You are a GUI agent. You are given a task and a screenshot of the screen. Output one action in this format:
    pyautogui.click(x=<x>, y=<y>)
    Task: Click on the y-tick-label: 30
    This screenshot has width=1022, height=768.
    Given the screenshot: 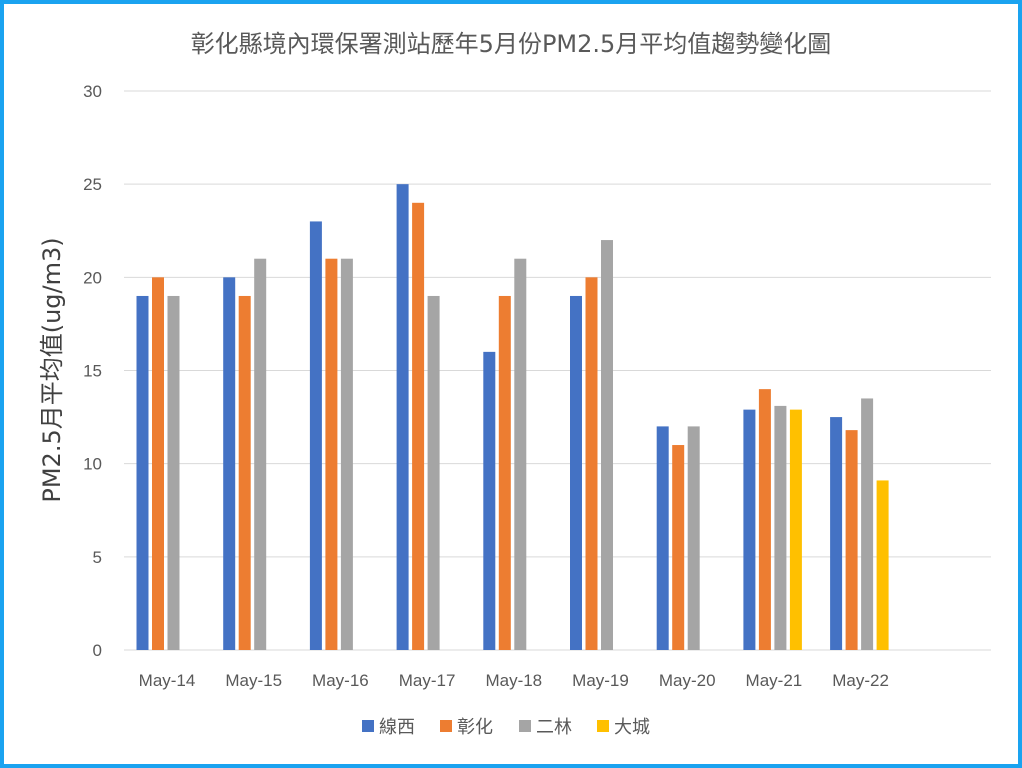 What is the action you would take?
    pyautogui.click(x=92, y=91)
    